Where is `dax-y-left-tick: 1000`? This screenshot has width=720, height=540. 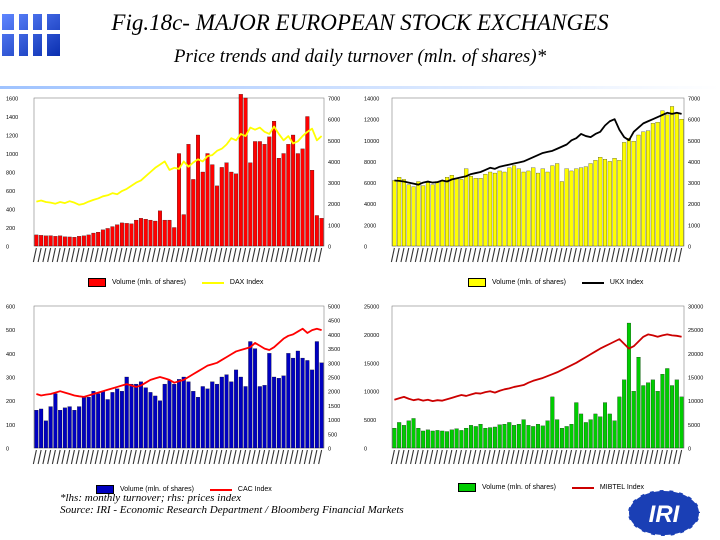
dax-y-left-tick: 1000 is located at coordinates (12, 155).